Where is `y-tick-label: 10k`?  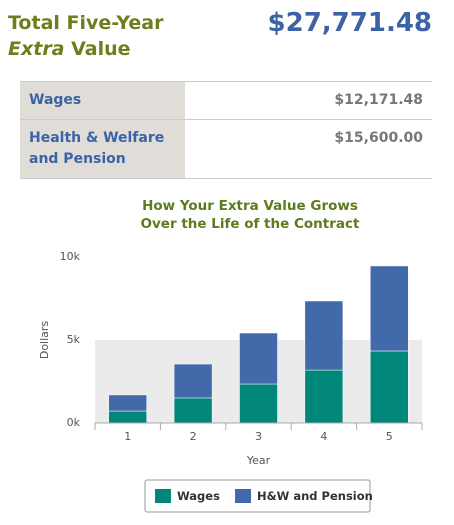 y-tick-label: 10k is located at coordinates (70, 256).